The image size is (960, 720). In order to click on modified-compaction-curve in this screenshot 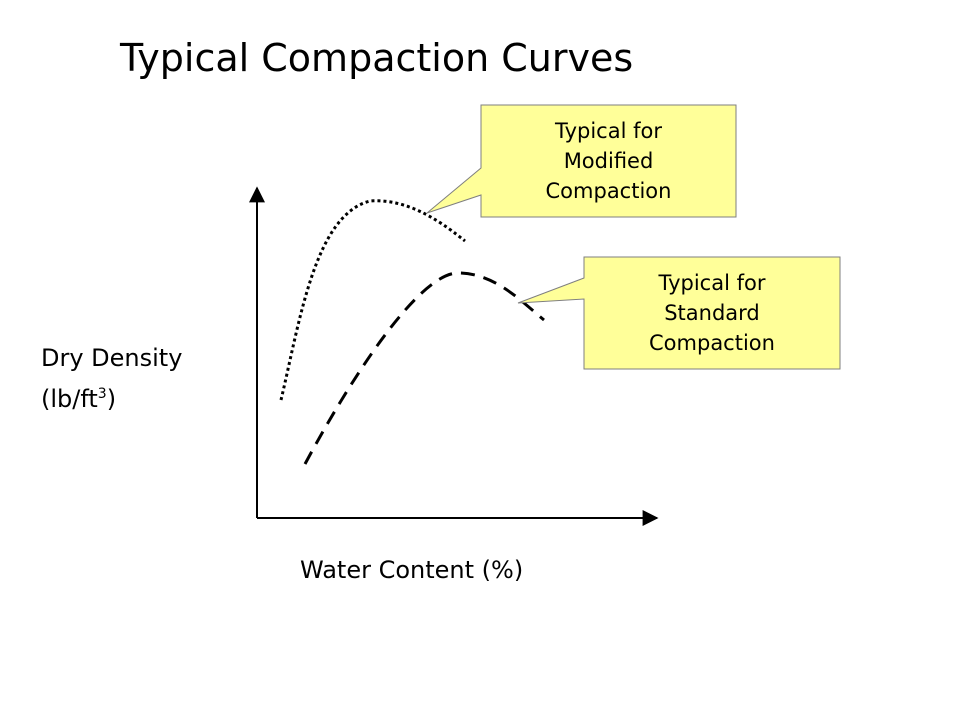, I will do `click(372, 300)`.